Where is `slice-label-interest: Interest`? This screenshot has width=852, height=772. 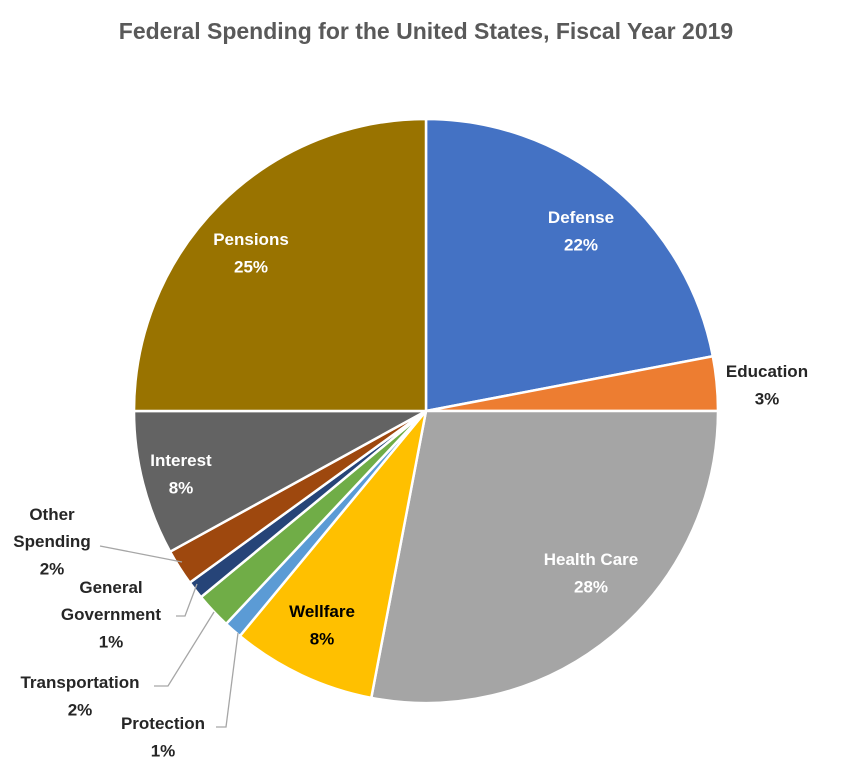
slice-label-interest: Interest is located at coordinates (181, 460).